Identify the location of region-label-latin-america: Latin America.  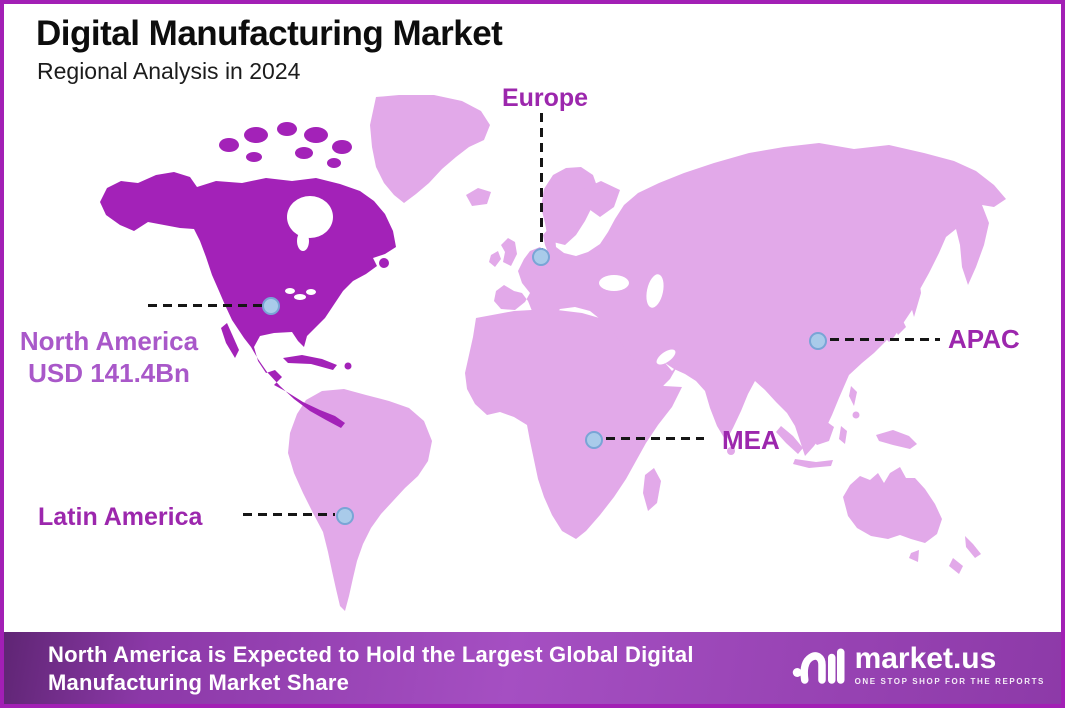
(120, 517).